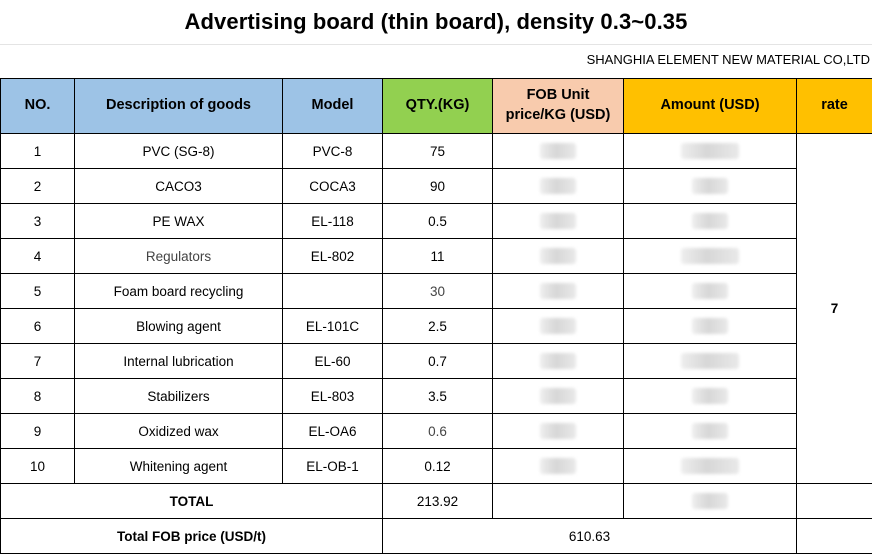 The image size is (872, 555). I want to click on cell-no: 7, so click(37, 361).